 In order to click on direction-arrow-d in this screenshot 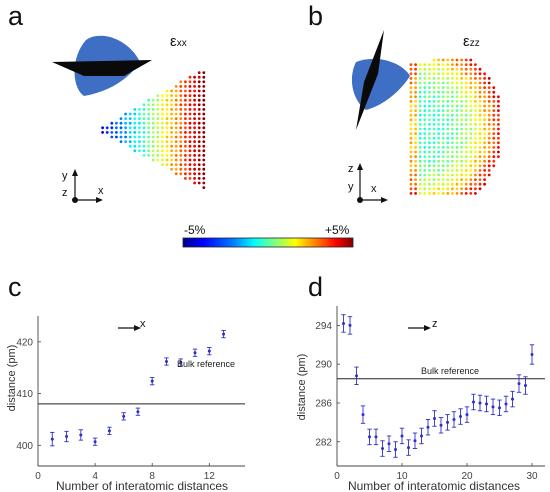, I will do `click(419, 328)`.